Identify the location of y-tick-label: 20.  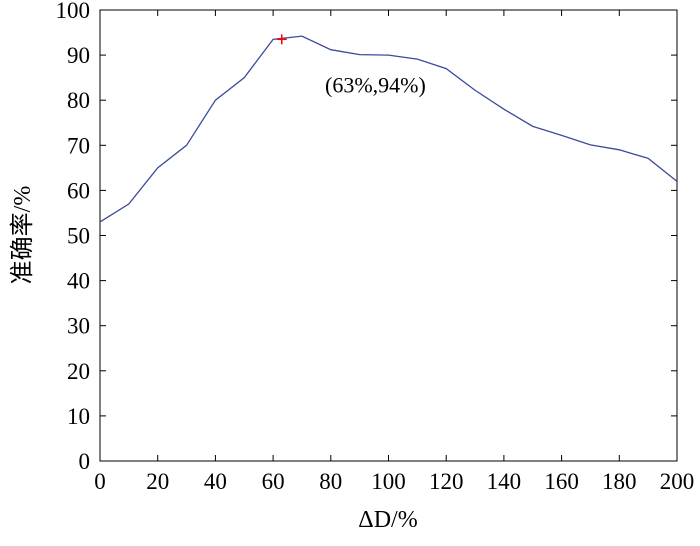
(78, 371).